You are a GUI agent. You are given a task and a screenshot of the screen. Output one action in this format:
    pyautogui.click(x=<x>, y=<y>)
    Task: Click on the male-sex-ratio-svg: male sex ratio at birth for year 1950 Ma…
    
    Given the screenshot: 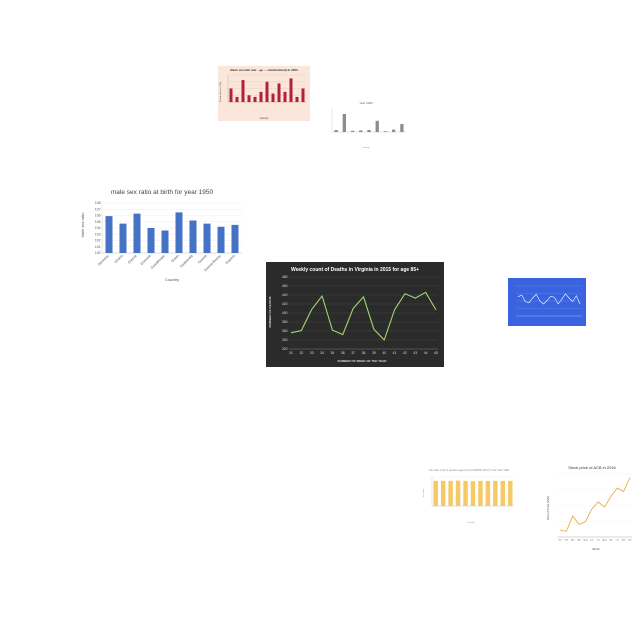 What is the action you would take?
    pyautogui.click(x=161, y=235)
    